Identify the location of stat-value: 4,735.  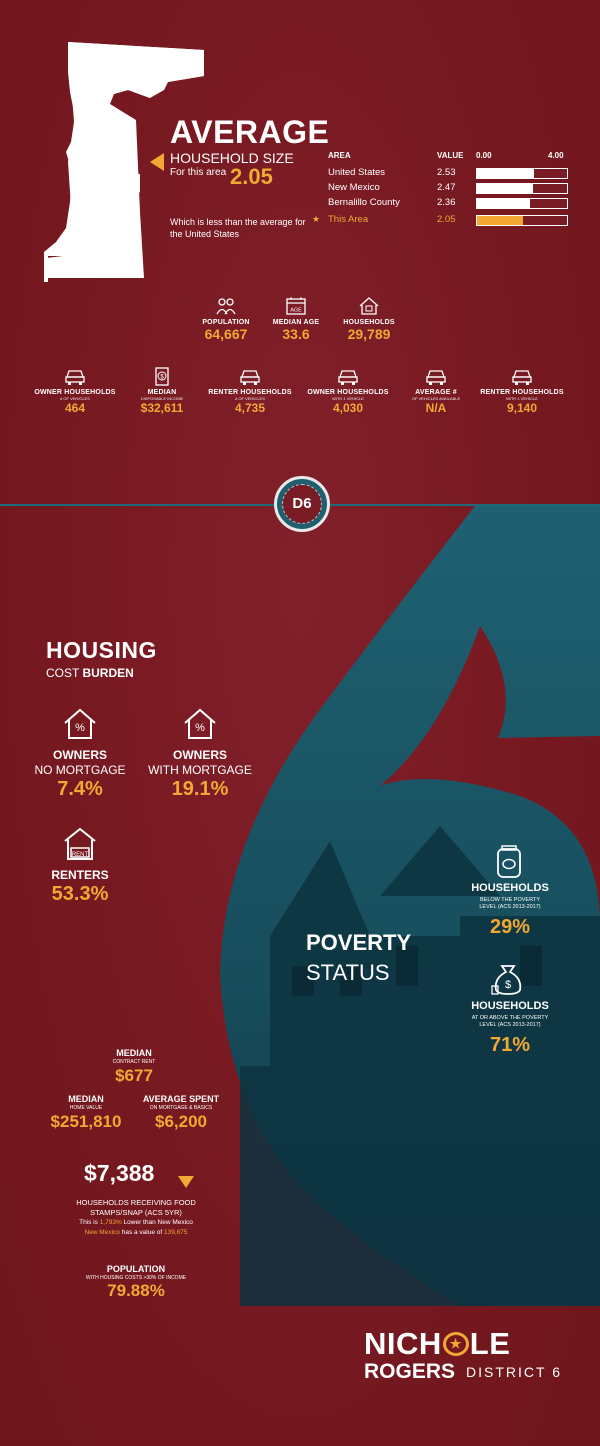
(250, 408).